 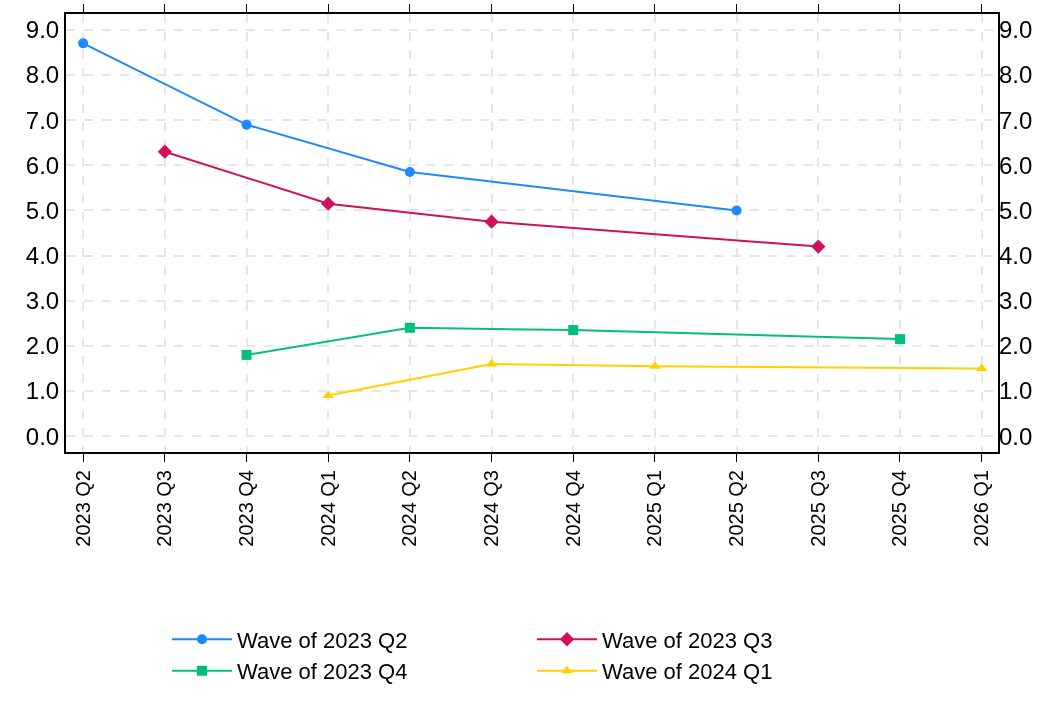 I want to click on y2-tick-label: 5.0, so click(x=1016, y=210).